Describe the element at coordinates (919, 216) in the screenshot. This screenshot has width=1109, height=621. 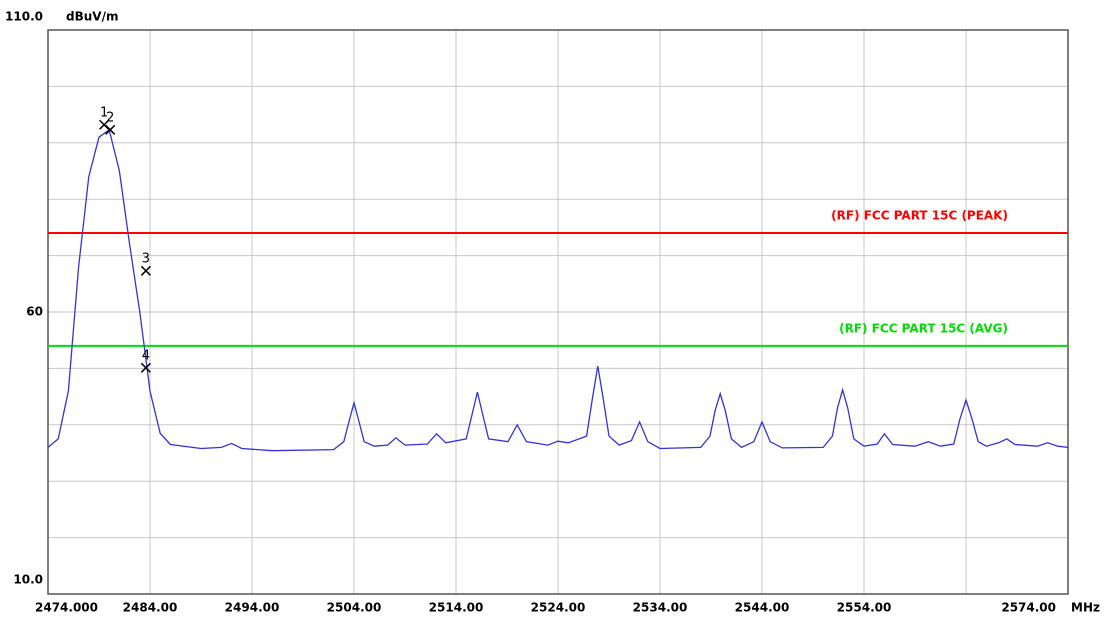
I see `limit-label: (RF) FCC PART 15C (PEAK)` at that location.